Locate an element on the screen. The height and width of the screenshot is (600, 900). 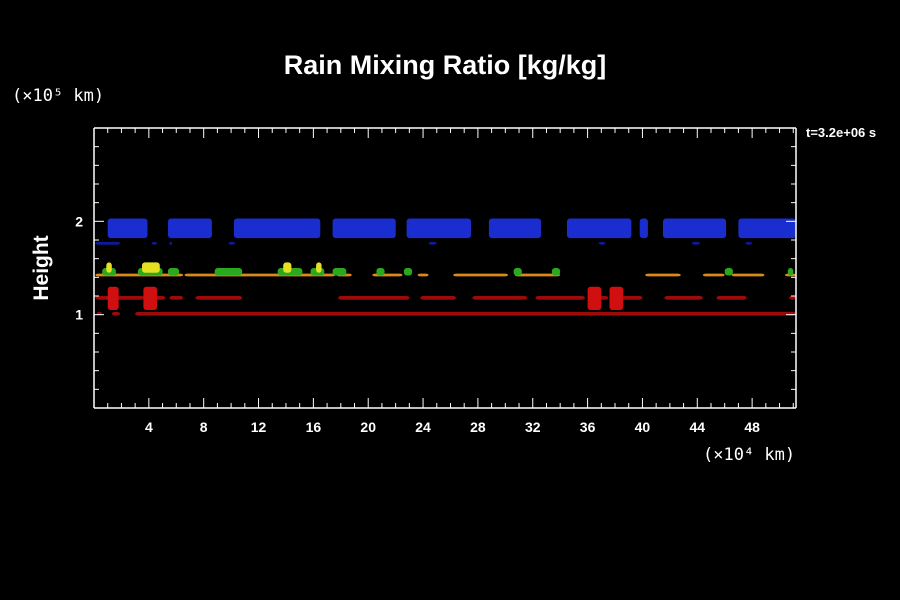
x-unit-label: (×10⁴ km) is located at coordinates (749, 455).